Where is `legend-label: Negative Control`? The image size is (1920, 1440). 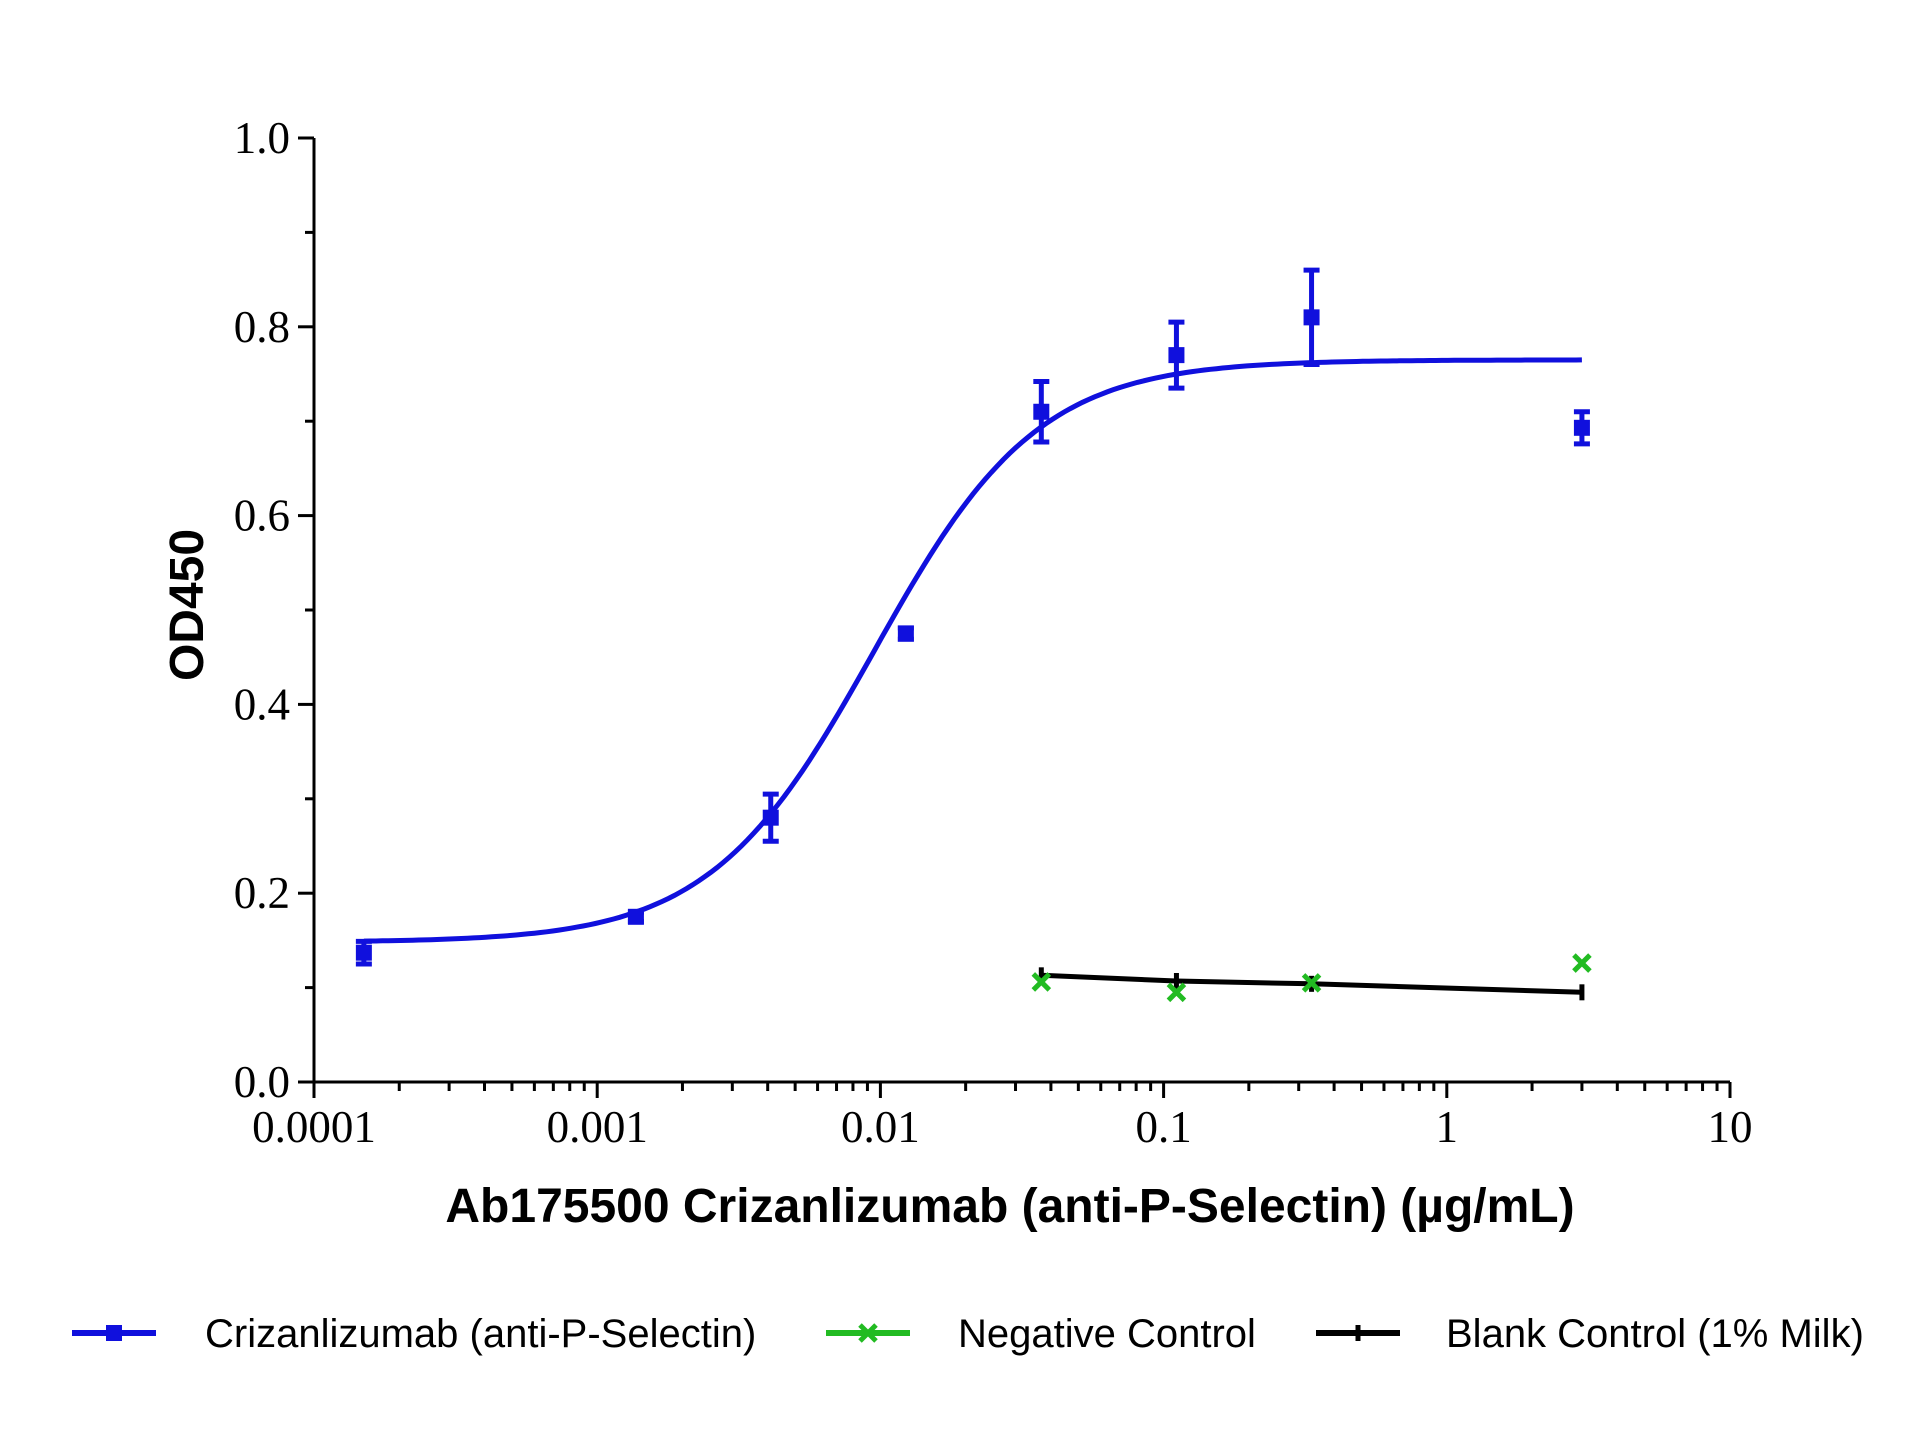
legend-label: Negative Control is located at coordinates (1107, 1334).